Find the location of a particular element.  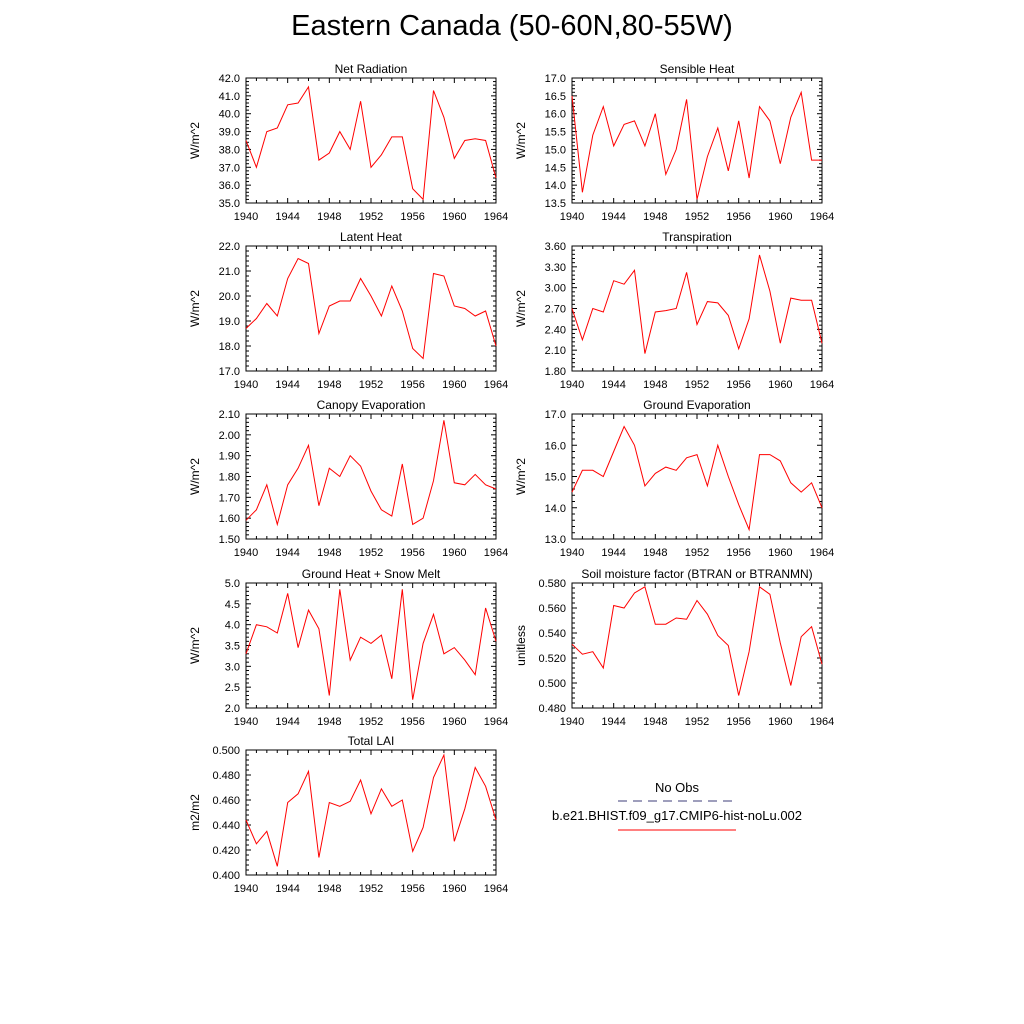

y-tick-label: 36.0 is located at coordinates (229, 186).